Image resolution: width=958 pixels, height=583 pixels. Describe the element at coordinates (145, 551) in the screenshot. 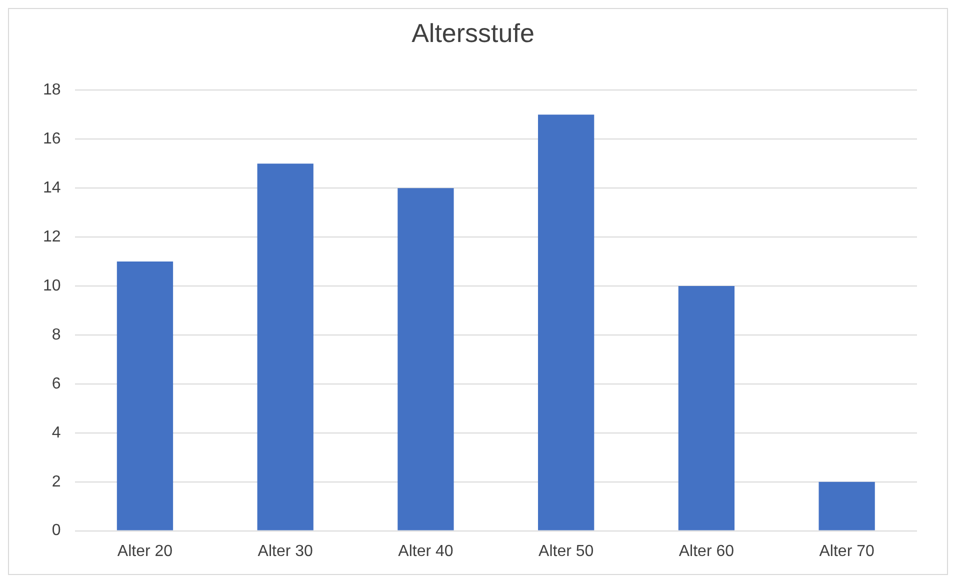

I see `x-tick-label: Alter 20` at that location.